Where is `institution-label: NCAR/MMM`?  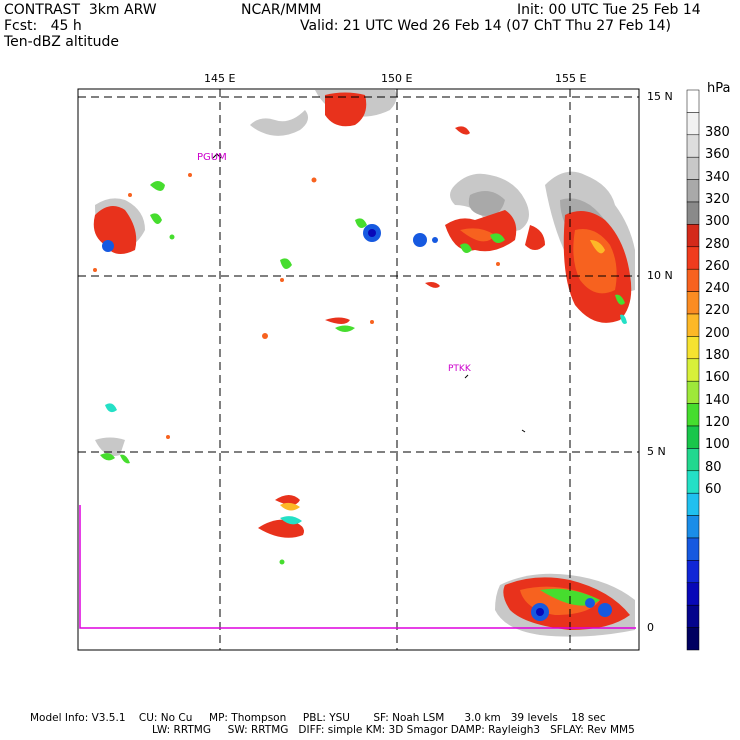
institution-label: NCAR/MMM is located at coordinates (281, 10).